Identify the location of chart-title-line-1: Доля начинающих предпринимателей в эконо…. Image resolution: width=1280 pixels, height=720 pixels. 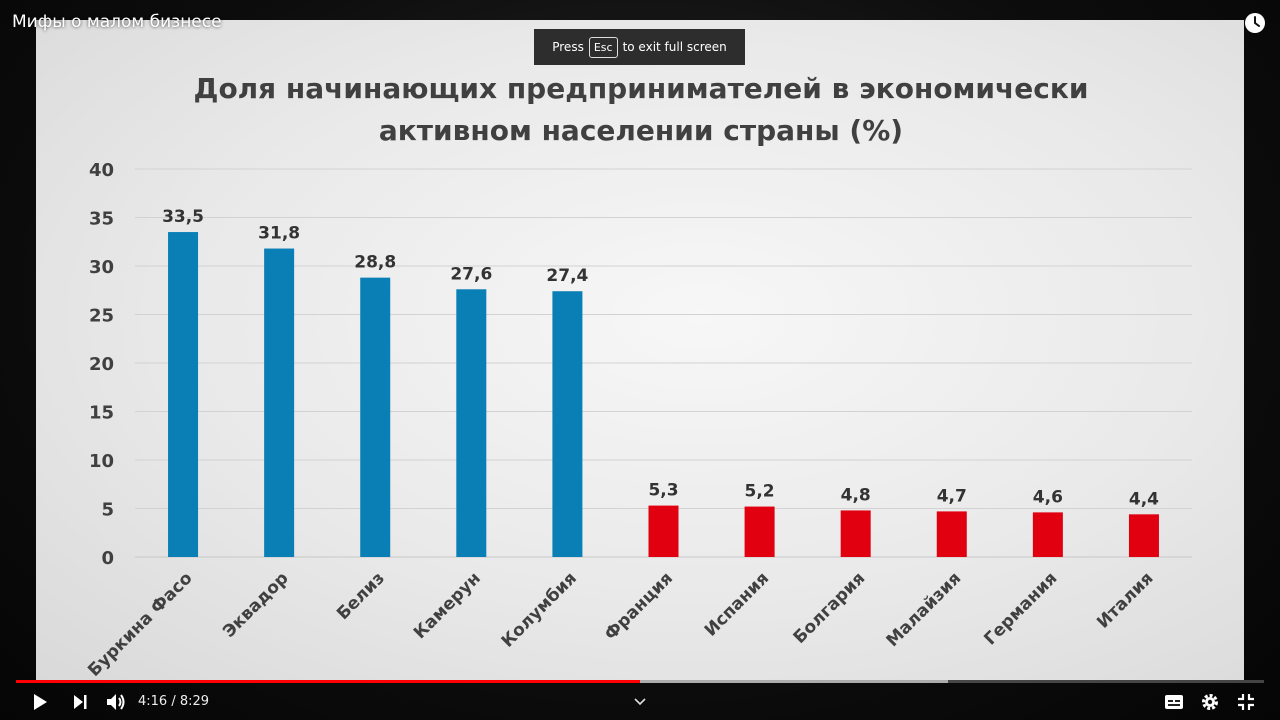
(641, 88).